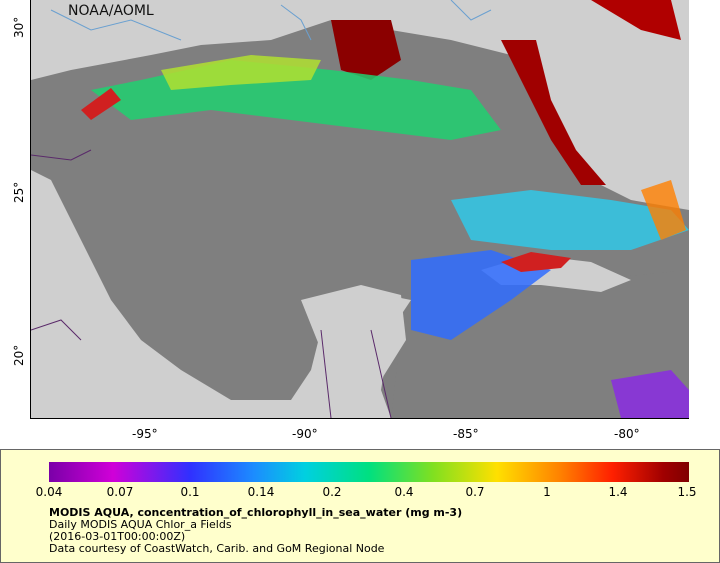 The image size is (720, 563). What do you see at coordinates (475, 492) in the screenshot?
I see `colorbar-tick: 0.7` at bounding box center [475, 492].